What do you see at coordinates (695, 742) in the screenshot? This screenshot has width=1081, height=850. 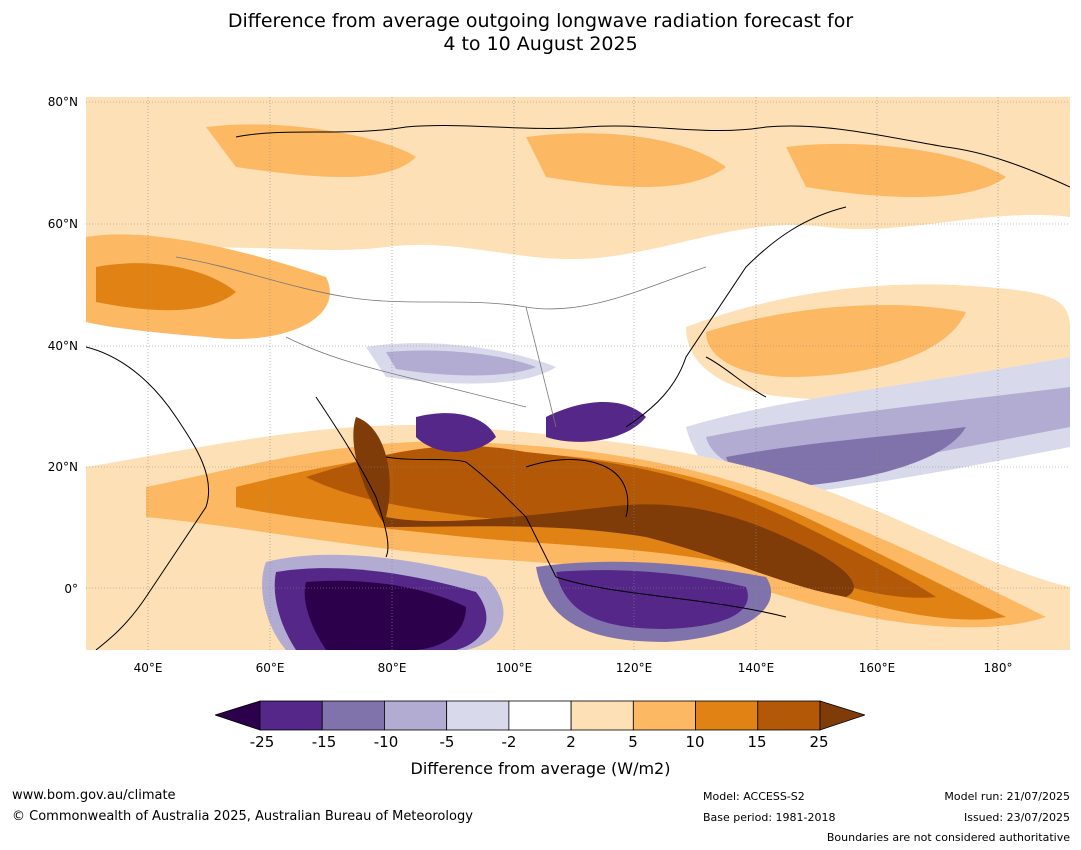 I see `colorbar-tick: 10` at bounding box center [695, 742].